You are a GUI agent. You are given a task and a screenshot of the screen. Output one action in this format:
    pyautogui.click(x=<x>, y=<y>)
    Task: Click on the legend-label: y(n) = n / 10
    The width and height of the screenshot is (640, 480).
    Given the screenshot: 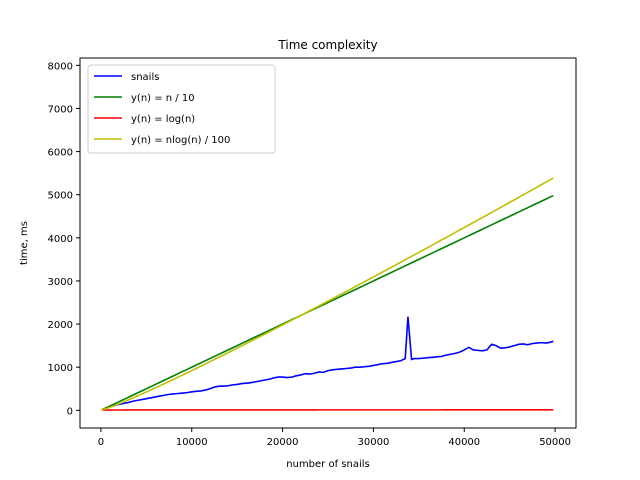 What is the action you would take?
    pyautogui.click(x=163, y=98)
    